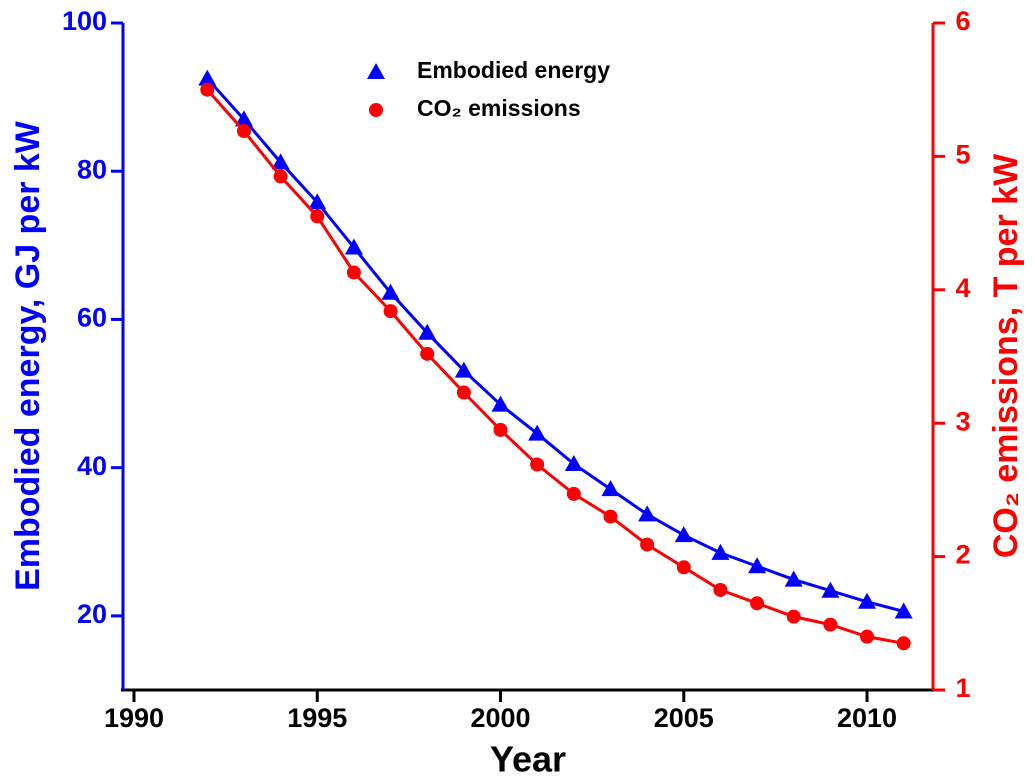 This screenshot has width=1035, height=784. What do you see at coordinates (134, 718) in the screenshot?
I see `x-tick-label: 1990` at bounding box center [134, 718].